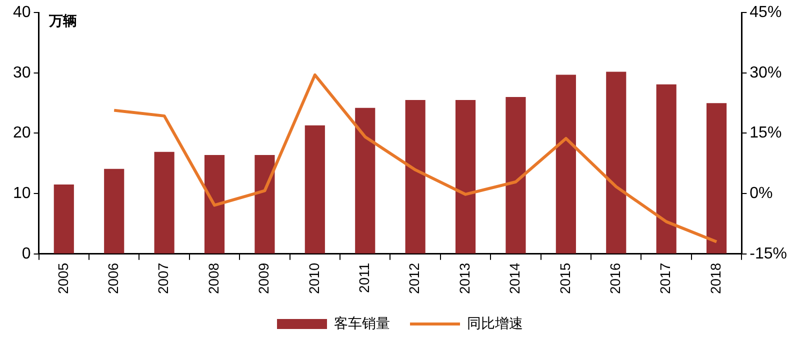 The height and width of the screenshot is (341, 800). I want to click on y2-tick-label: 0%, so click(761, 193).